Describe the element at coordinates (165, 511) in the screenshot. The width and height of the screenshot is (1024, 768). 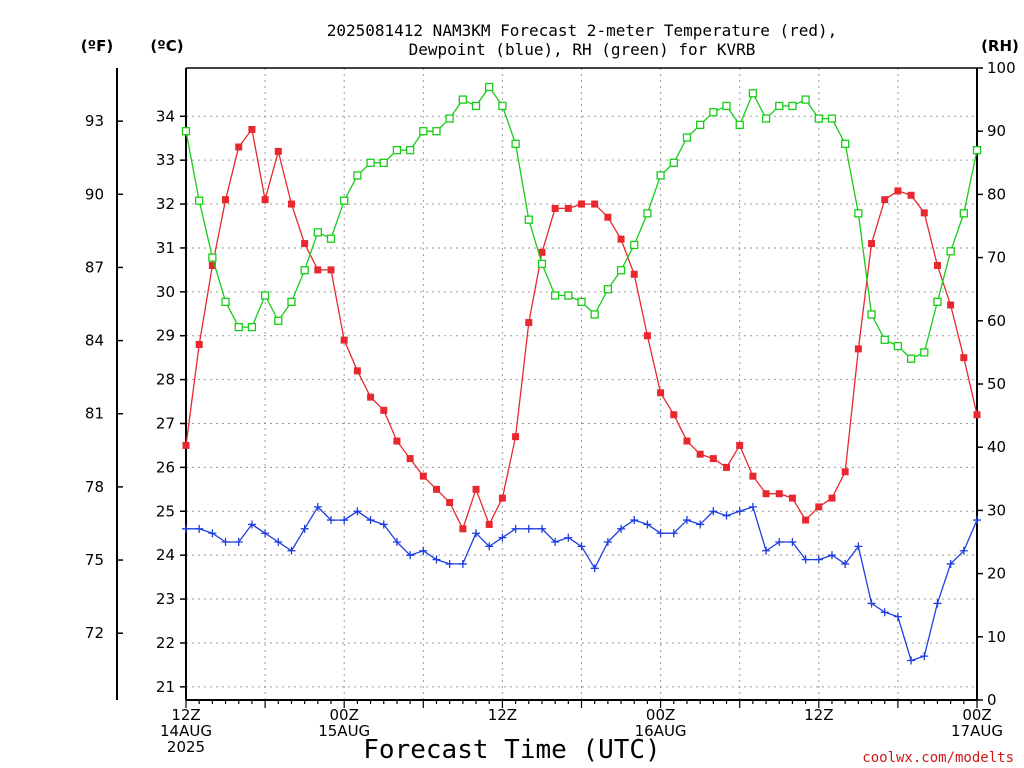
I see `celsius-tick-label: 25` at that location.